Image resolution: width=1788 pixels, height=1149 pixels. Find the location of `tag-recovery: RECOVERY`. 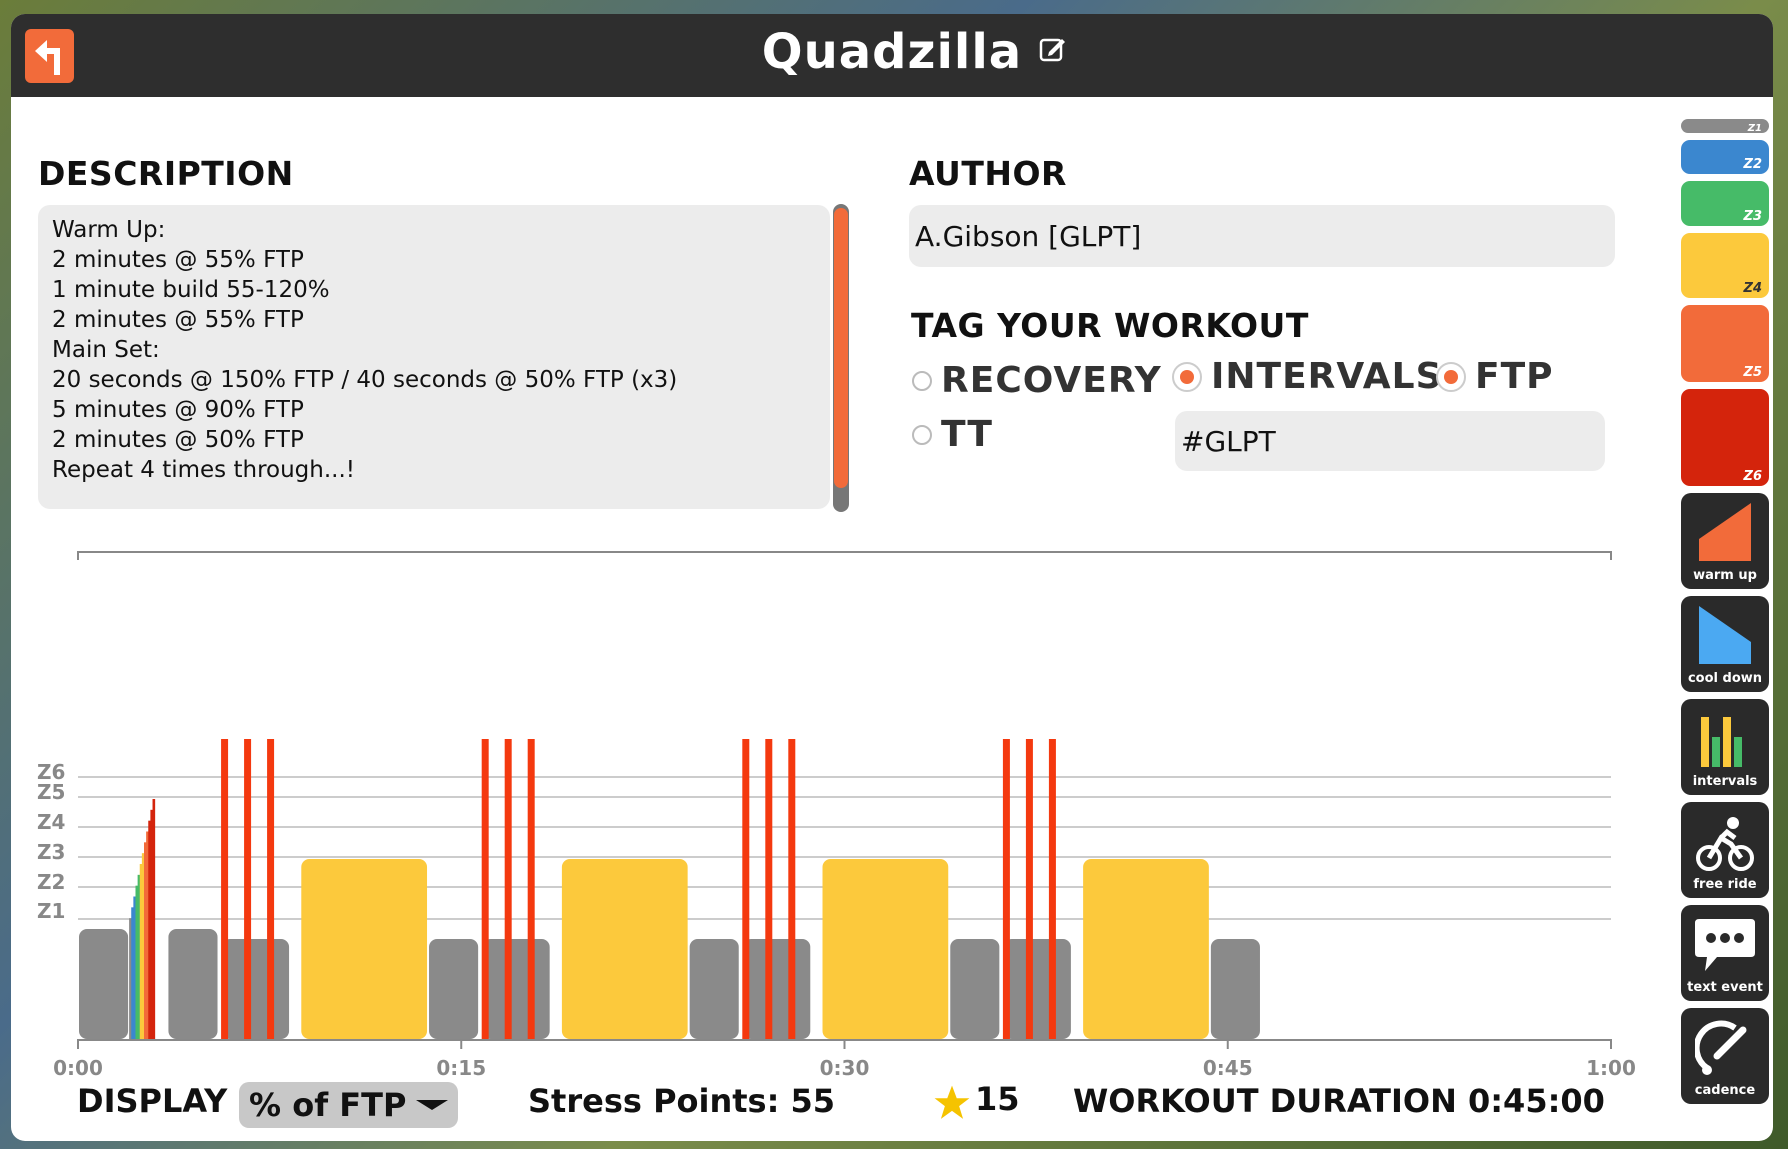

tag-recovery: RECOVERY is located at coordinates (1037, 380).